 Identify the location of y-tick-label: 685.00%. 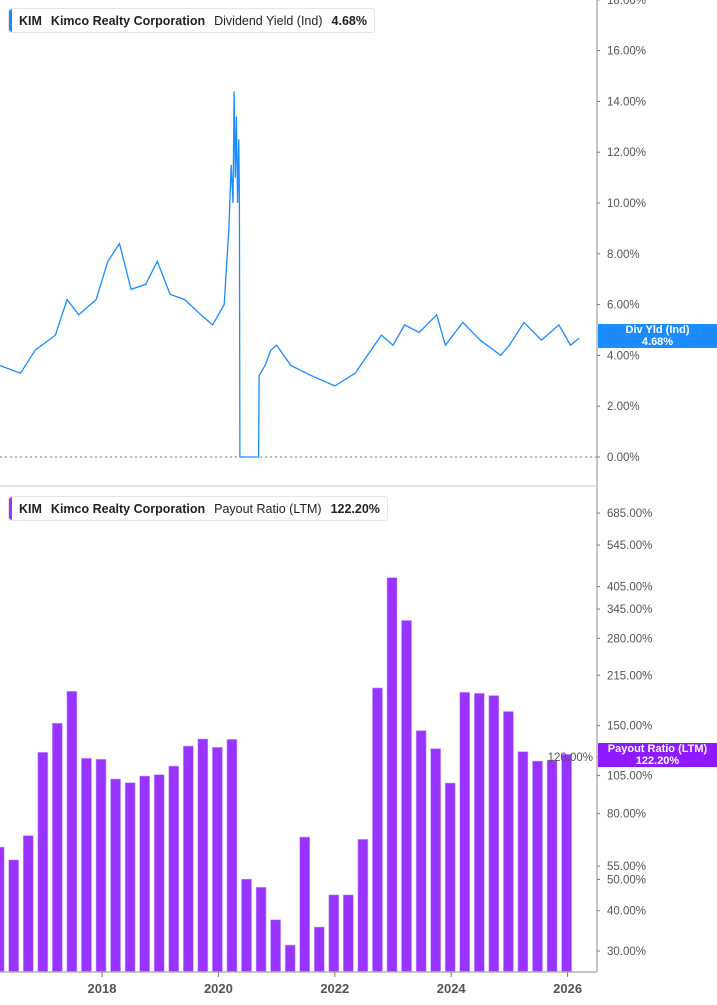
(629, 514).